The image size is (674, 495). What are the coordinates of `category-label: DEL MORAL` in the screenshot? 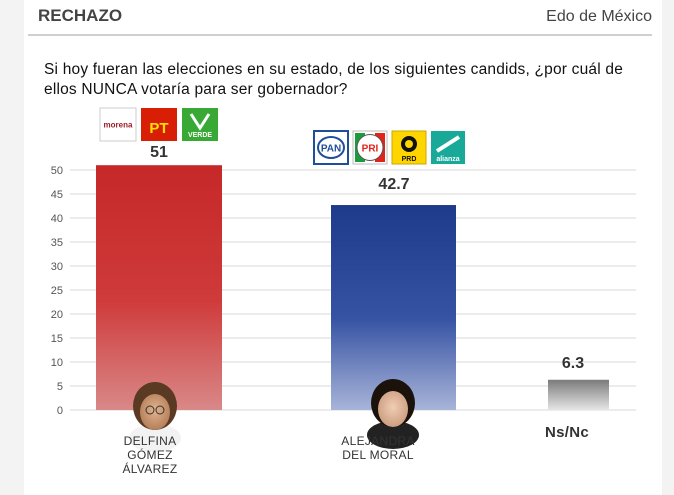 It's located at (378, 455).